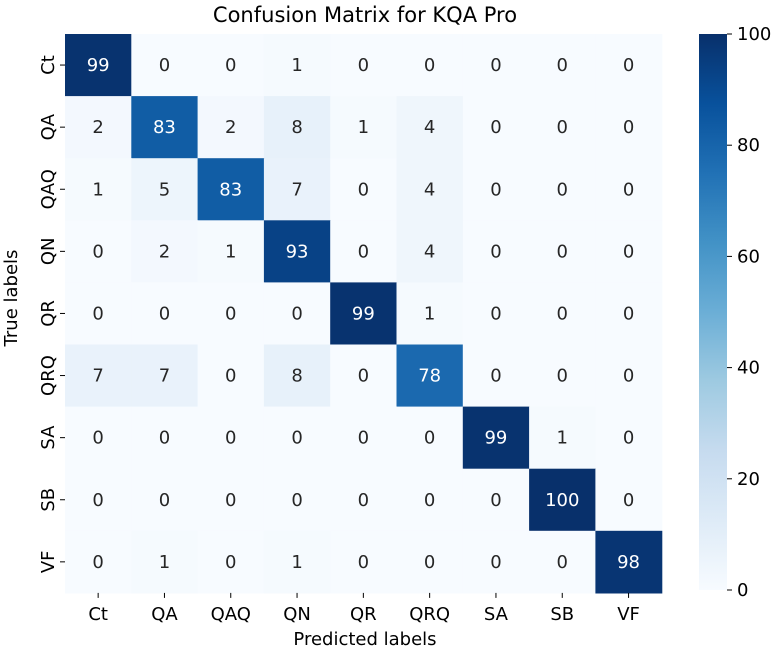  What do you see at coordinates (748, 368) in the screenshot?
I see `colorbar-tick-label: 40` at bounding box center [748, 368].